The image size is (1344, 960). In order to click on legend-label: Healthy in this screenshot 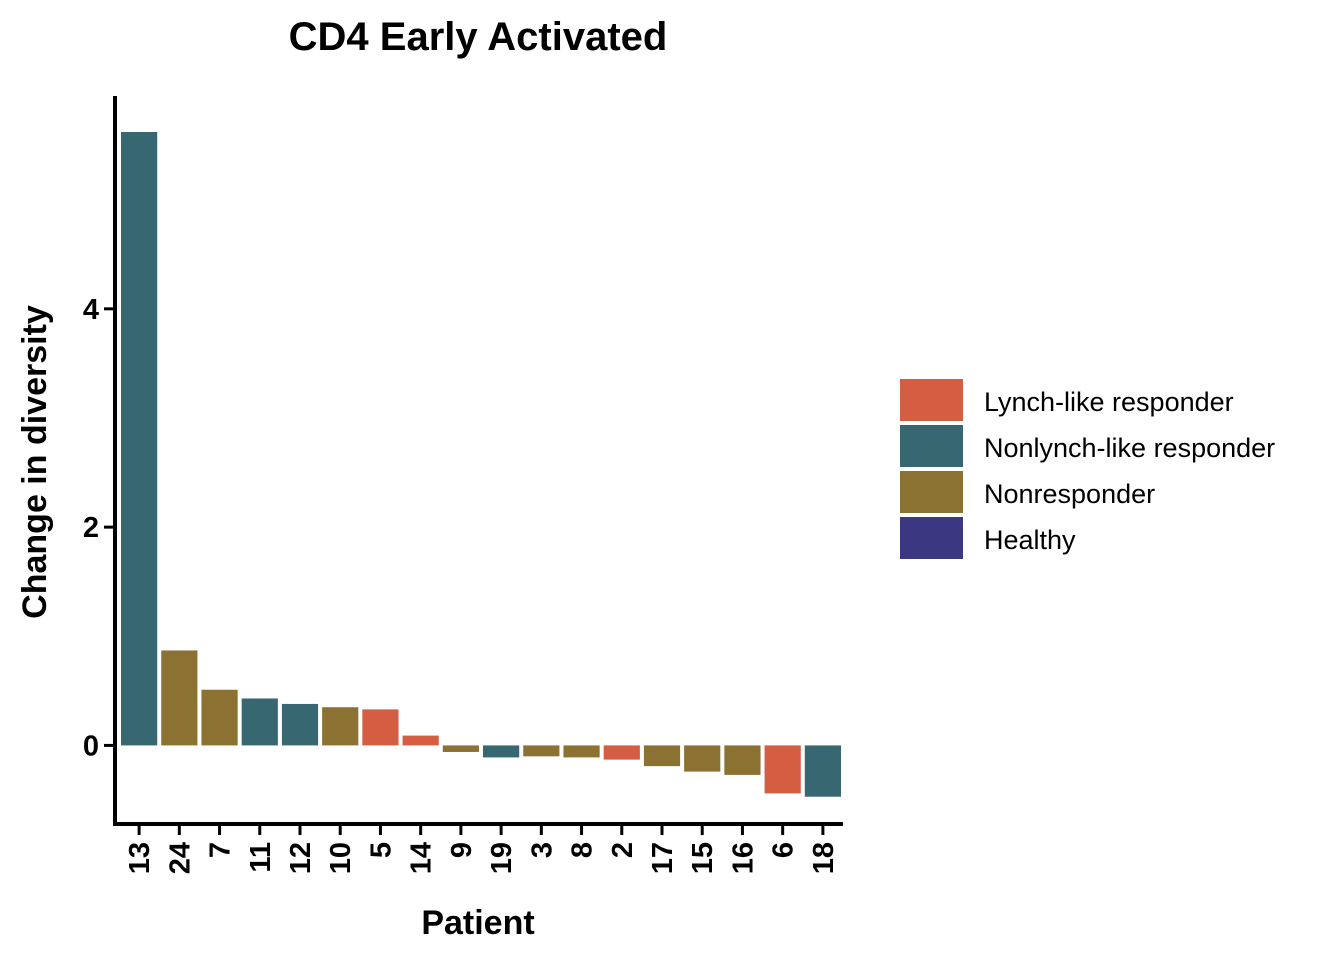, I will do `click(1030, 540)`.